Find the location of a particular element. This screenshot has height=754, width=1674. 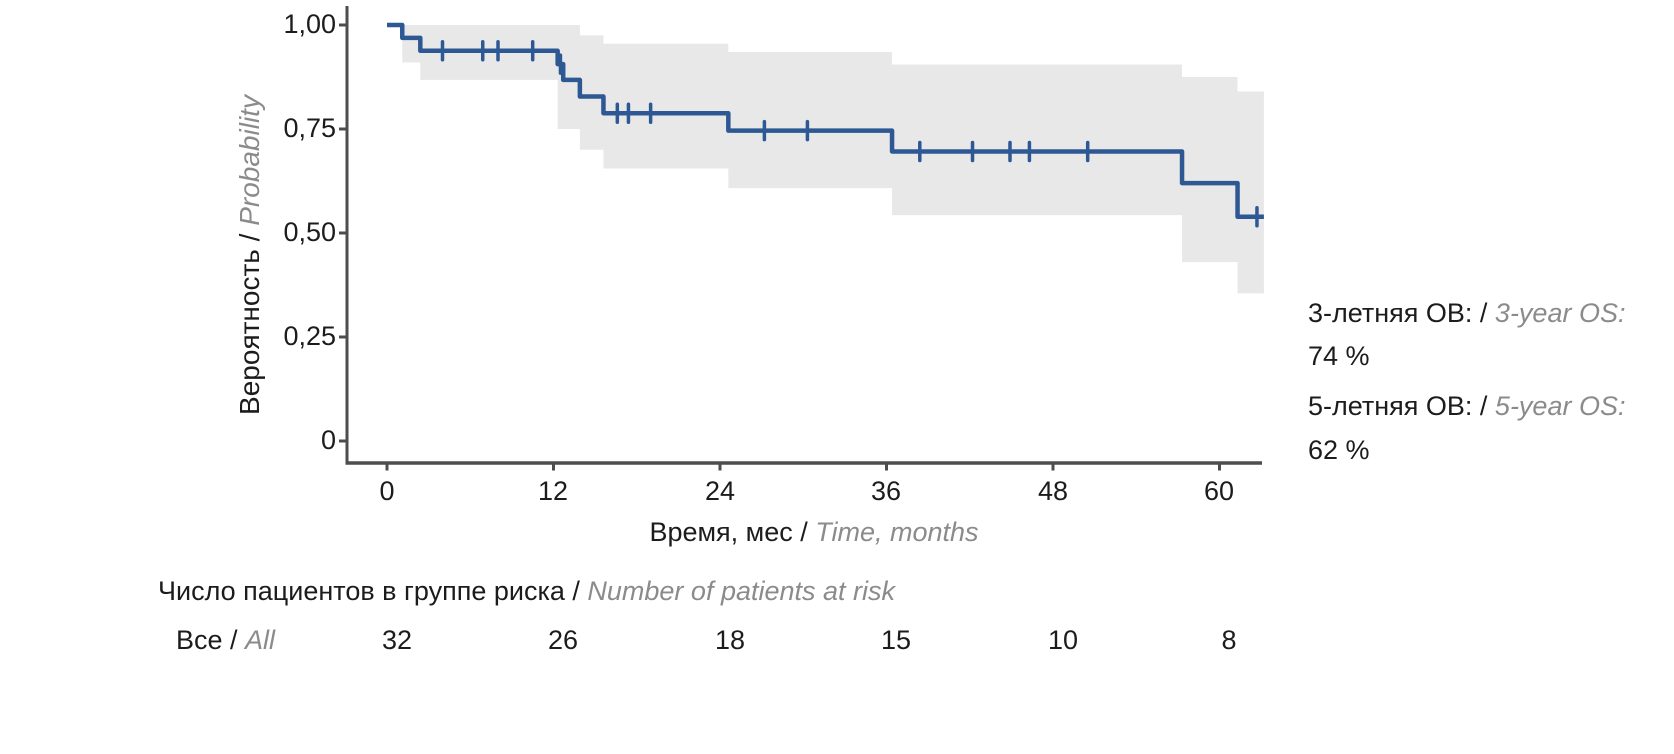

y-tick-label: 0,50 is located at coordinates (309, 232).